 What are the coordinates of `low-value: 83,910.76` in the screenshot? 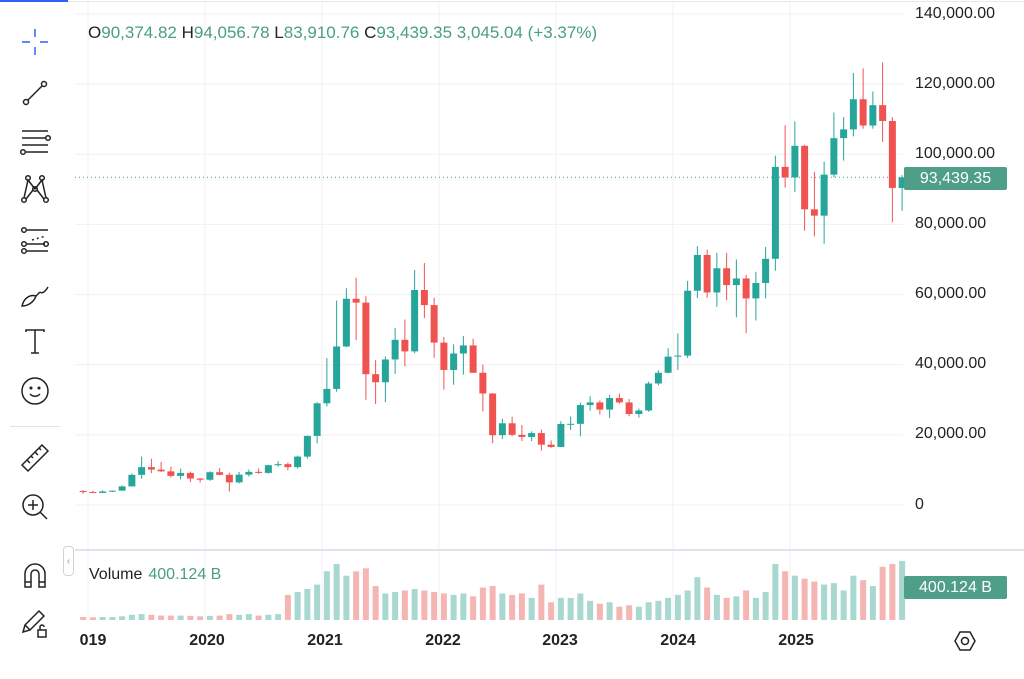 It's located at (321, 32).